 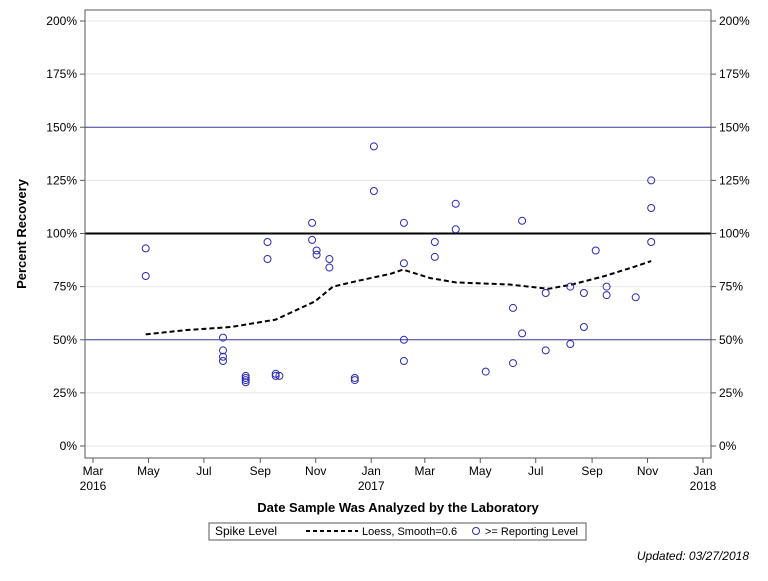 I want to click on y-tick-label-right: 150%, so click(x=734, y=127).